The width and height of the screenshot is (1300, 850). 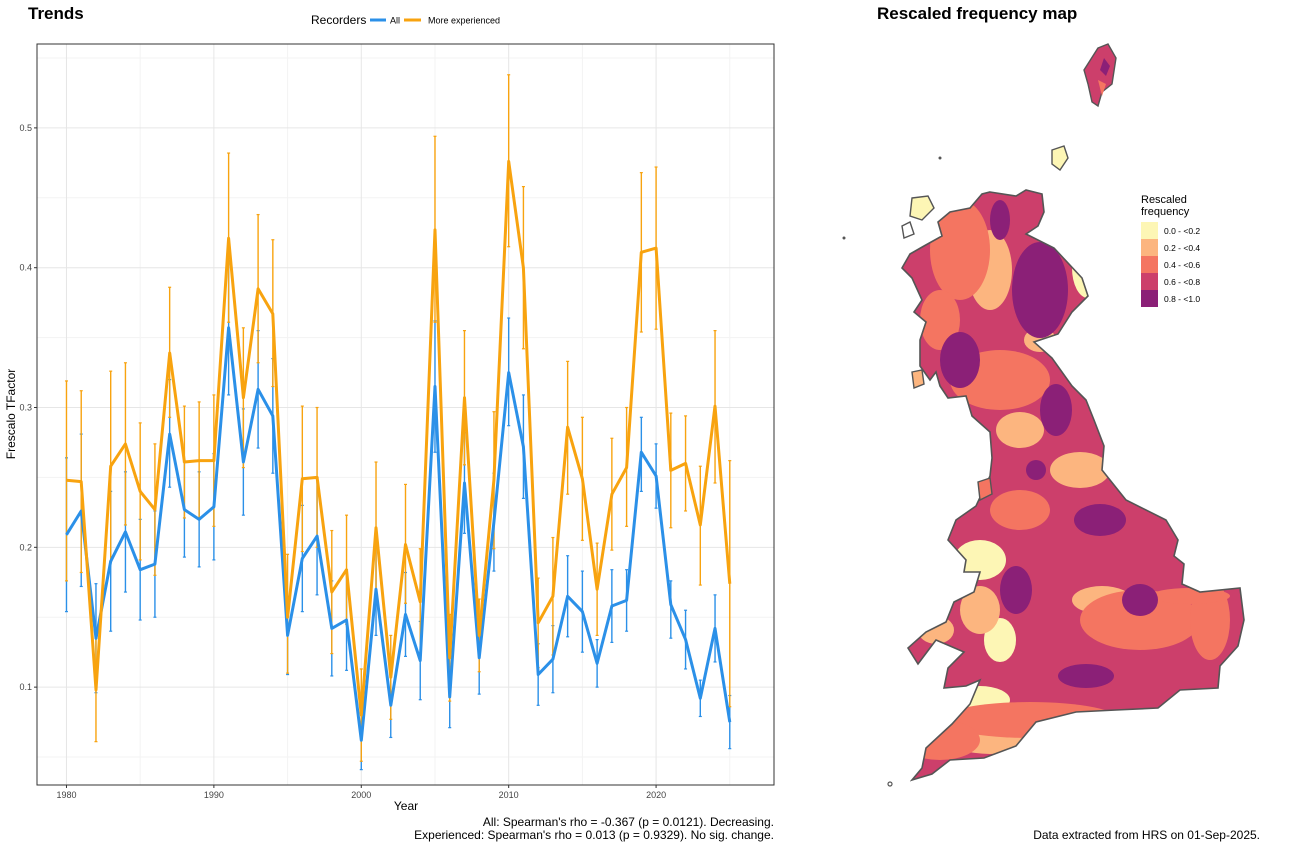 What do you see at coordinates (25, 268) in the screenshot?
I see `y-tick-label: 0.4` at bounding box center [25, 268].